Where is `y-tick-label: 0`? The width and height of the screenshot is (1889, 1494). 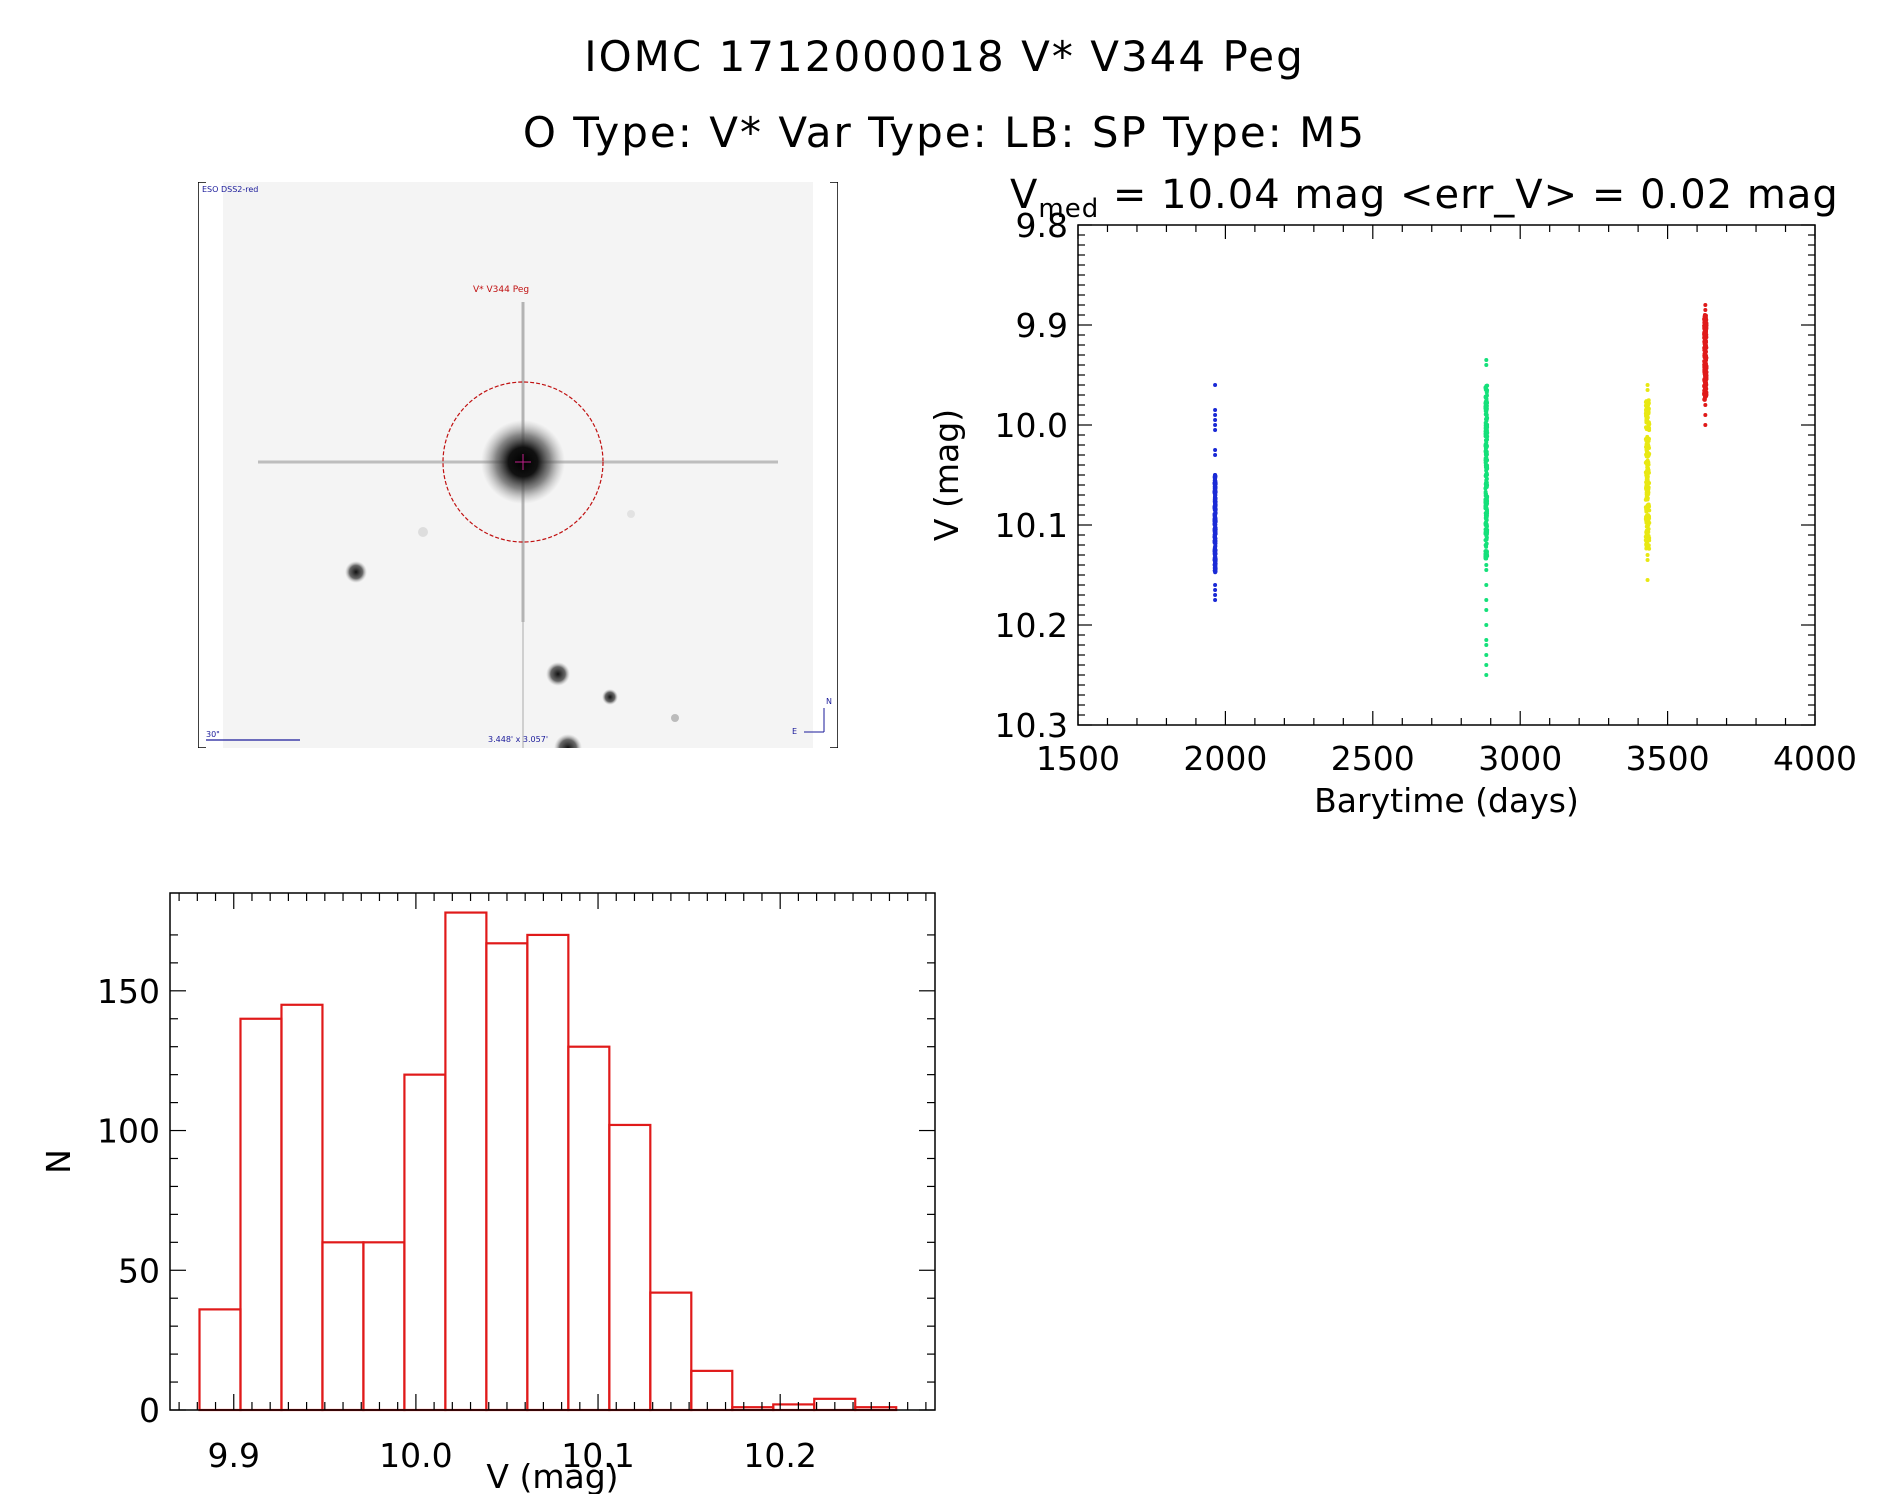
y-tick-label: 0 is located at coordinates (149, 1410).